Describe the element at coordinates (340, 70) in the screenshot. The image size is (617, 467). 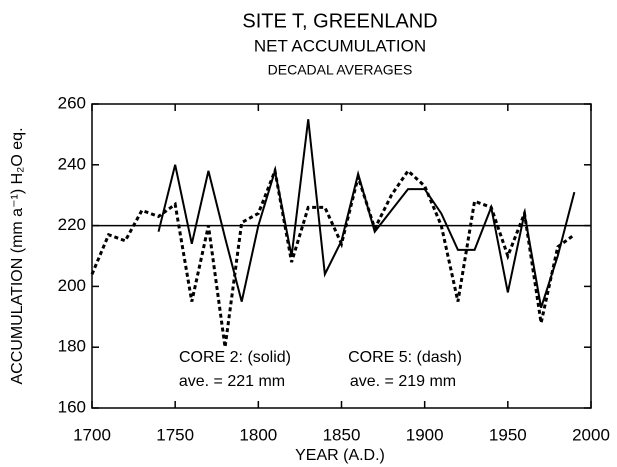
I see `chart-subtitle: DECADAL AVERAGES` at that location.